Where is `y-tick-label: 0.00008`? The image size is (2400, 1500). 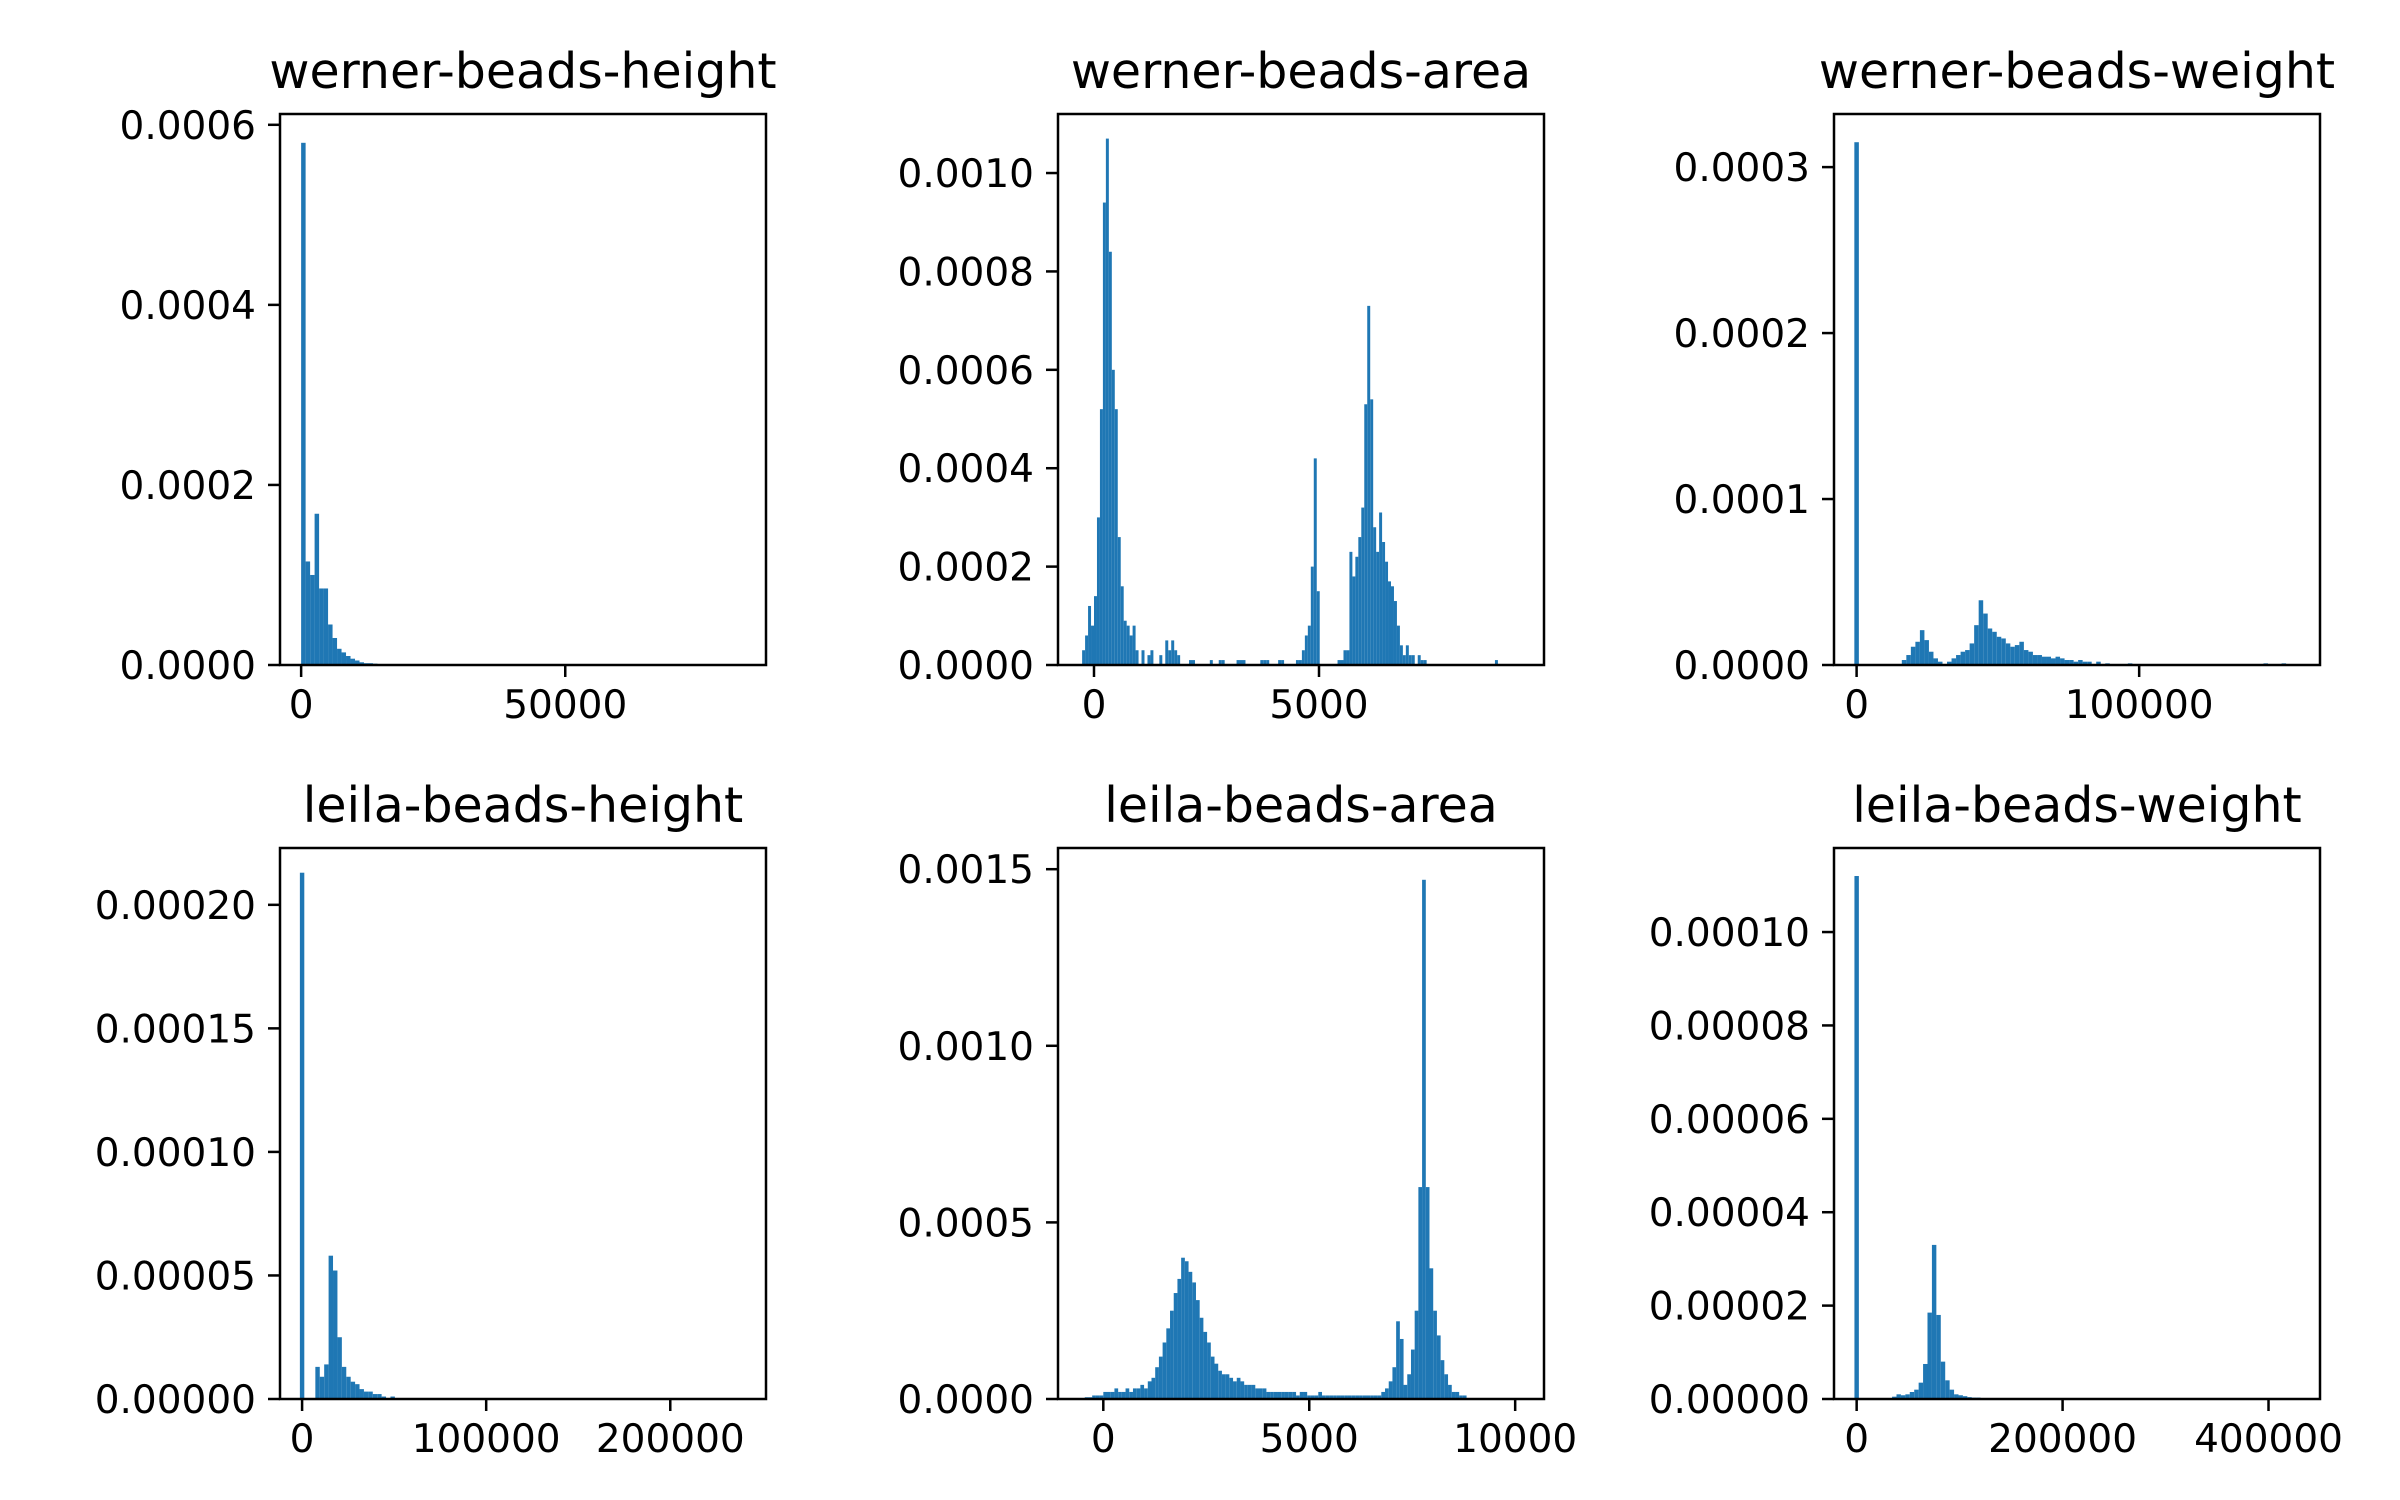 y-tick-label: 0.00008 is located at coordinates (1729, 1026).